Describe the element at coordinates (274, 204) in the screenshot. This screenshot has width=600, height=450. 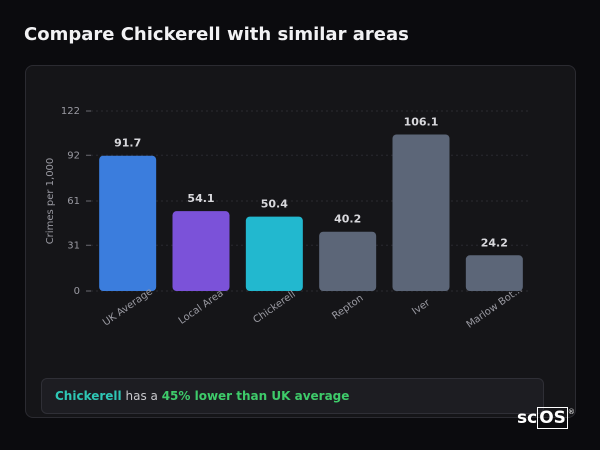
I see `value-label: 50.4` at that location.